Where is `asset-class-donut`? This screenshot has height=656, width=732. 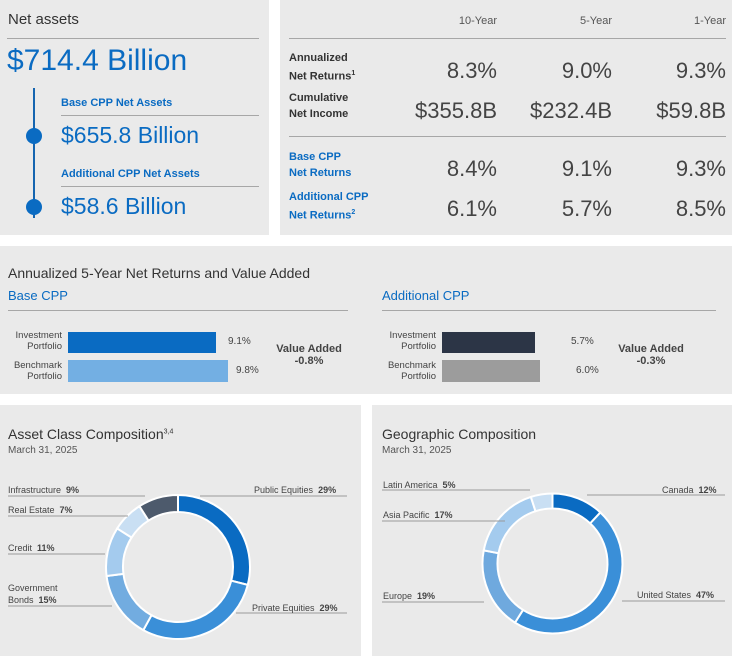
asset-class-donut is located at coordinates (178, 566).